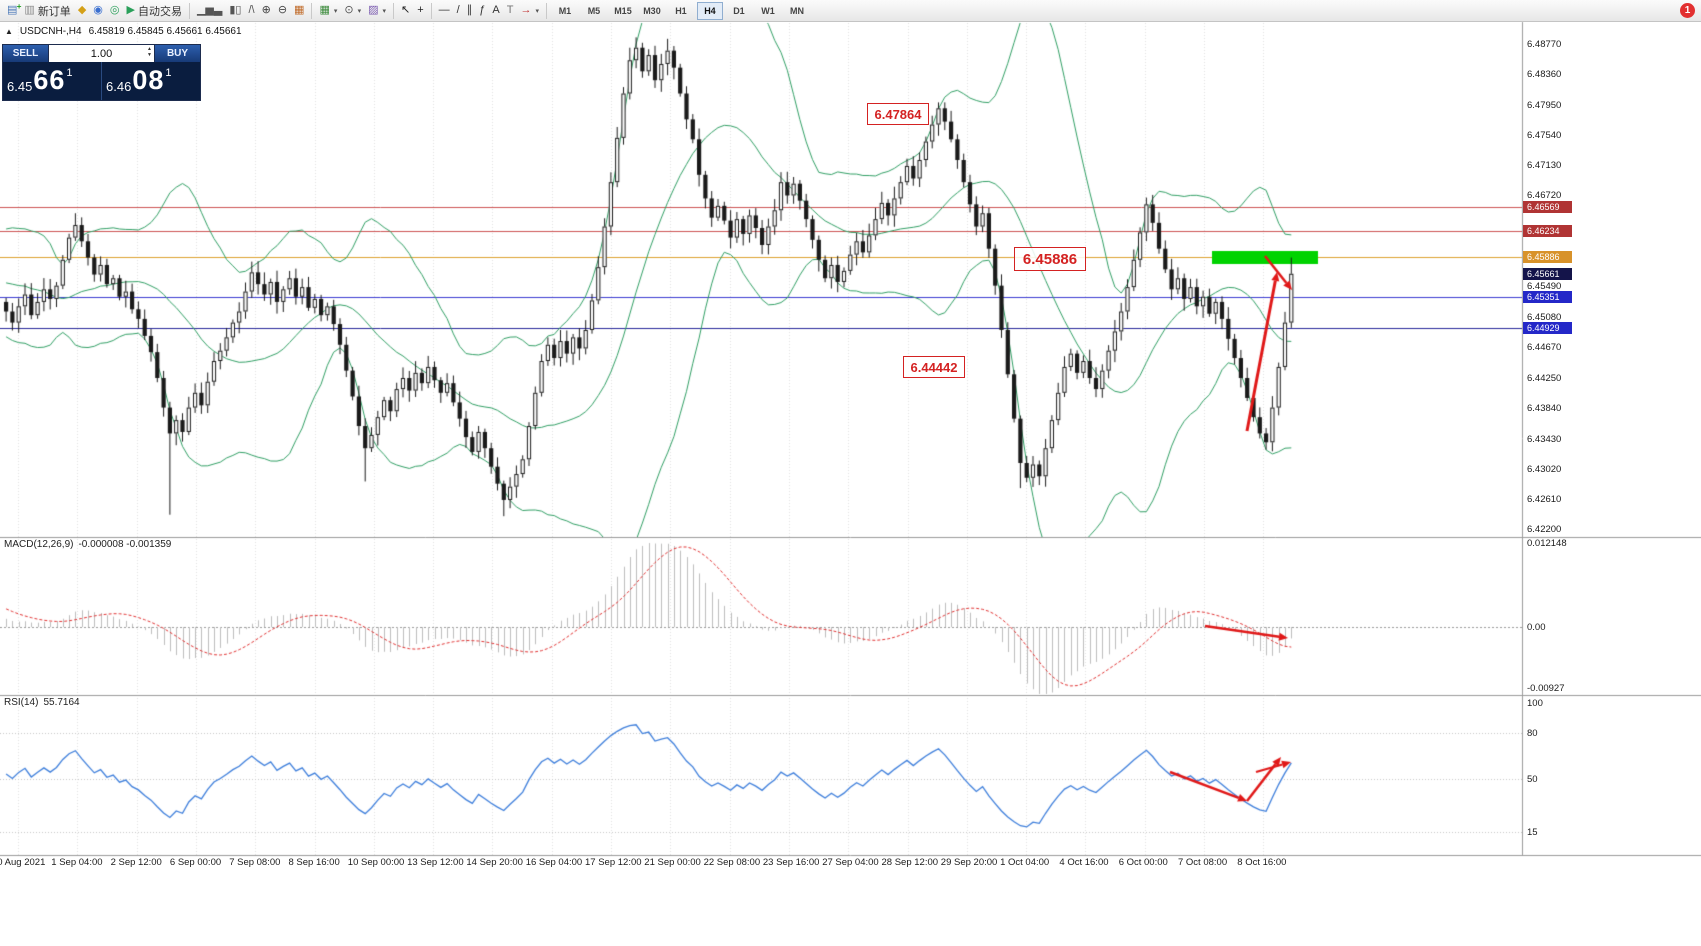 Image resolution: width=1701 pixels, height=946 pixels. I want to click on period-icon: ⊙ ▾, so click(352, 11).